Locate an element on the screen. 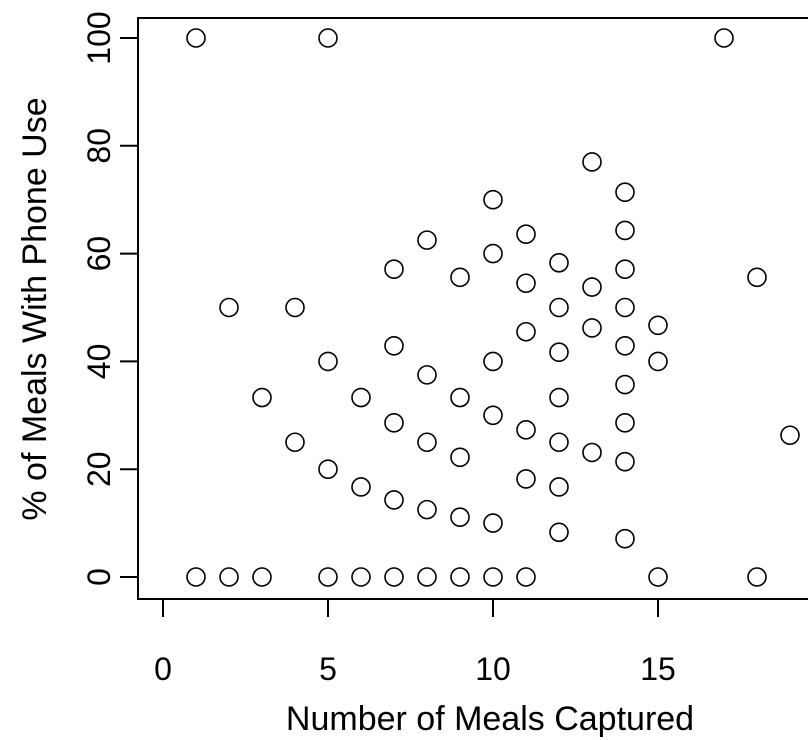 The width and height of the screenshot is (808, 740). y-tick-label: 80 is located at coordinates (99, 146).